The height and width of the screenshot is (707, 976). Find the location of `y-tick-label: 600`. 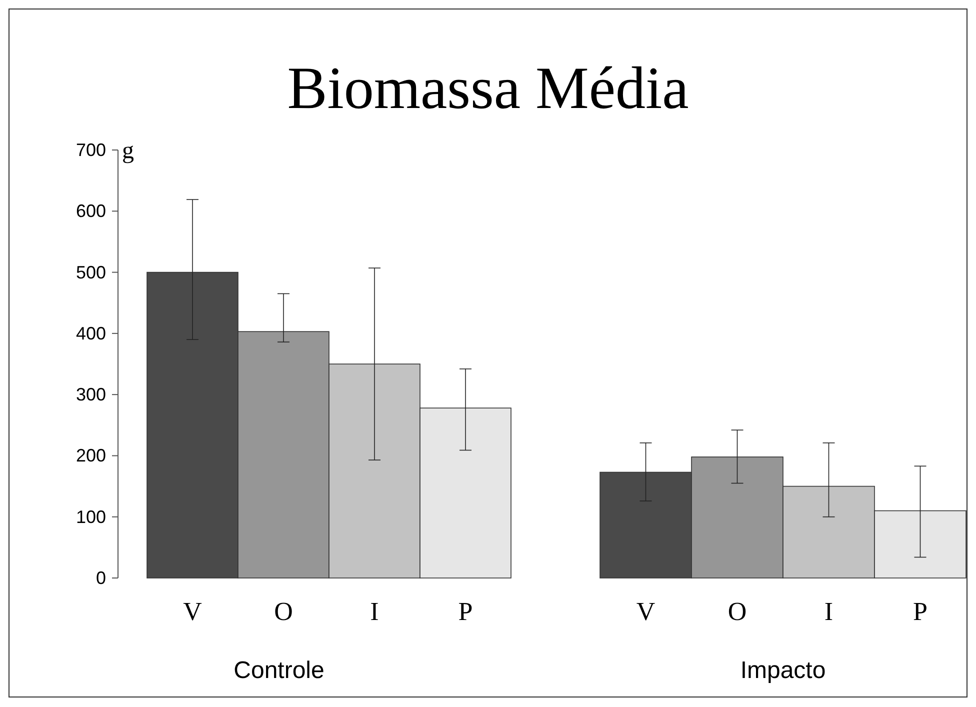

y-tick-label: 600 is located at coordinates (91, 211).